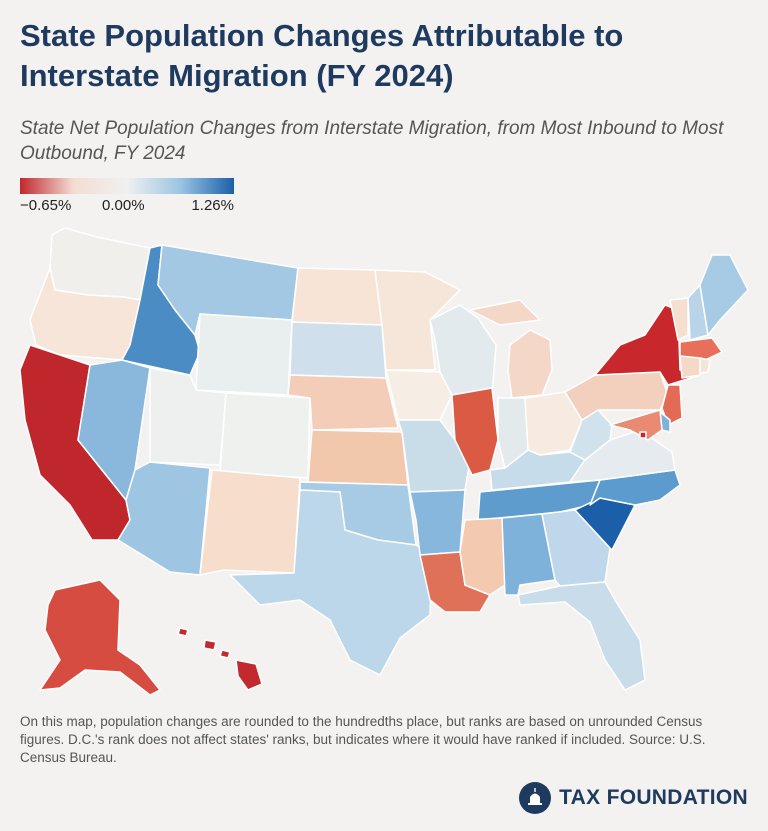 The height and width of the screenshot is (831, 768). What do you see at coordinates (724, 295) in the screenshot?
I see `state-ME` at bounding box center [724, 295].